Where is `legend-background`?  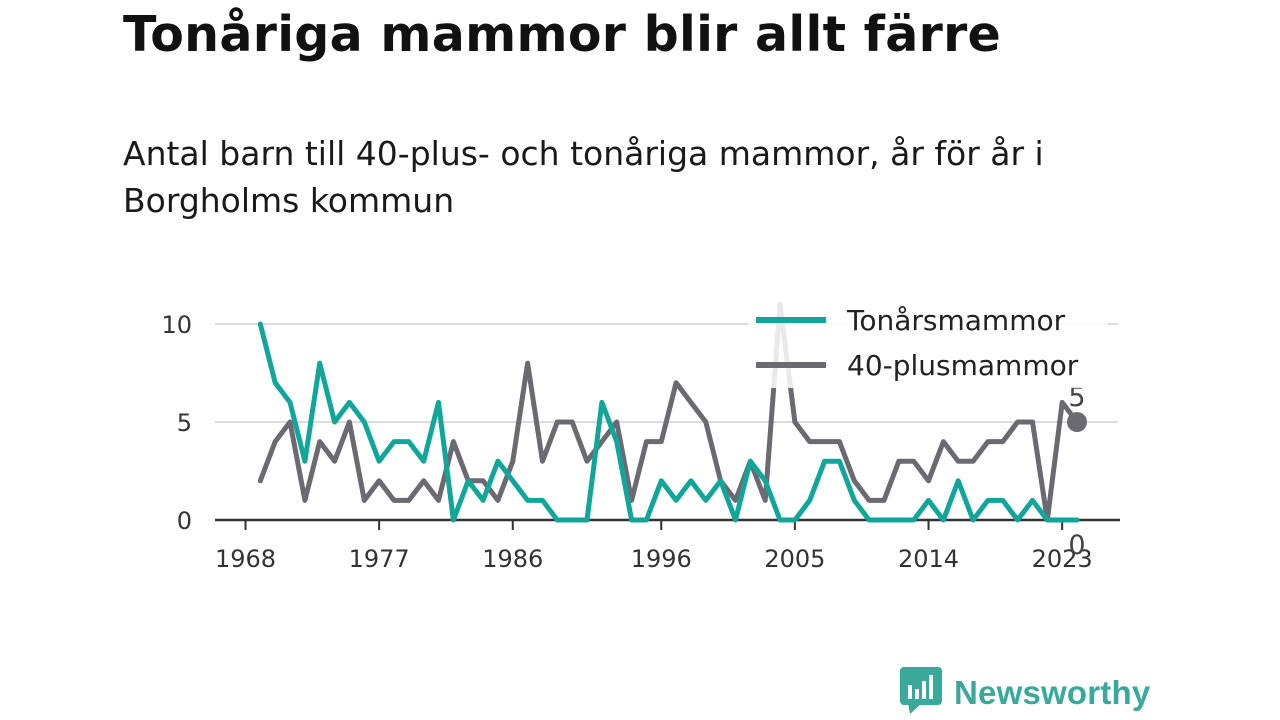
legend-background is located at coordinates (928, 342).